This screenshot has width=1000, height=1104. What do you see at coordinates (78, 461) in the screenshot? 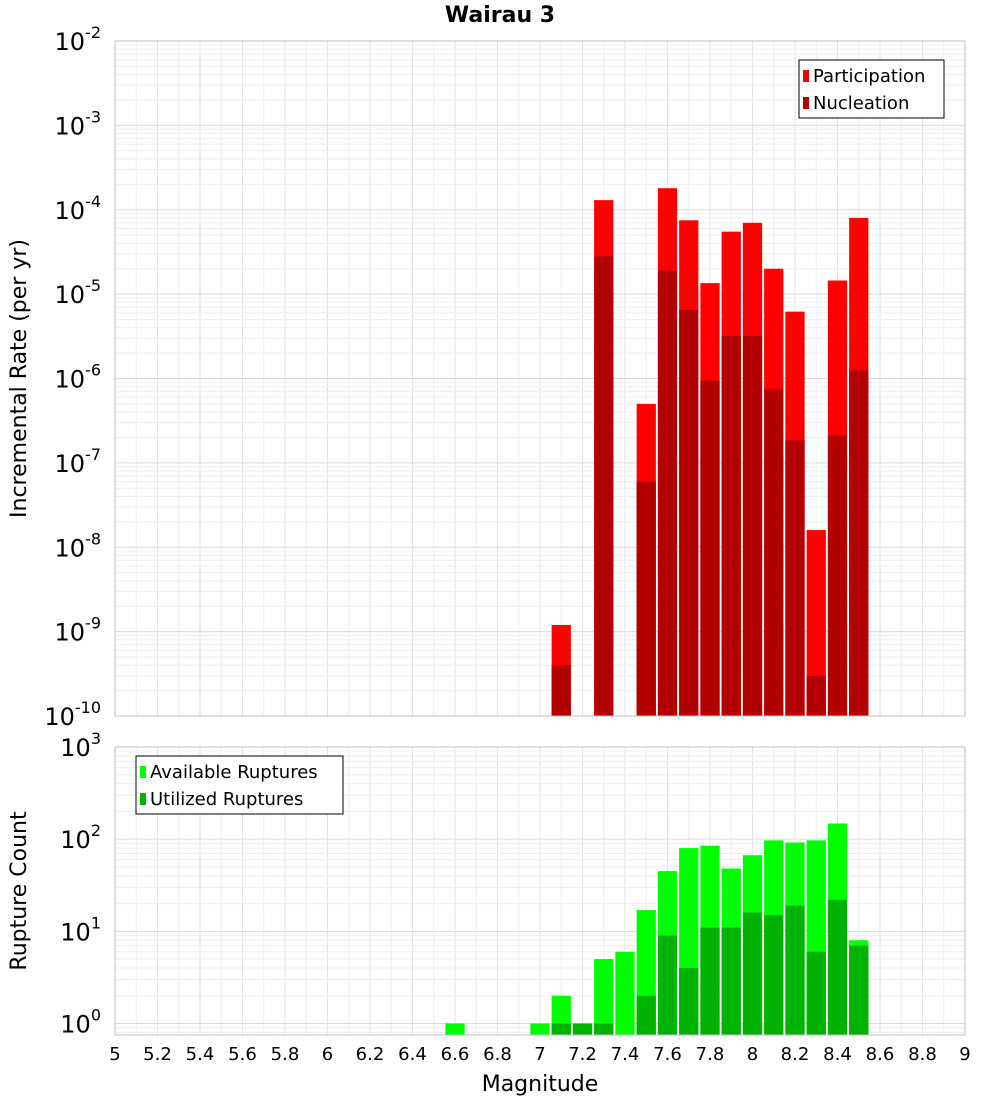
I see `y-tick-label: 10⁻⁷` at bounding box center [78, 461].